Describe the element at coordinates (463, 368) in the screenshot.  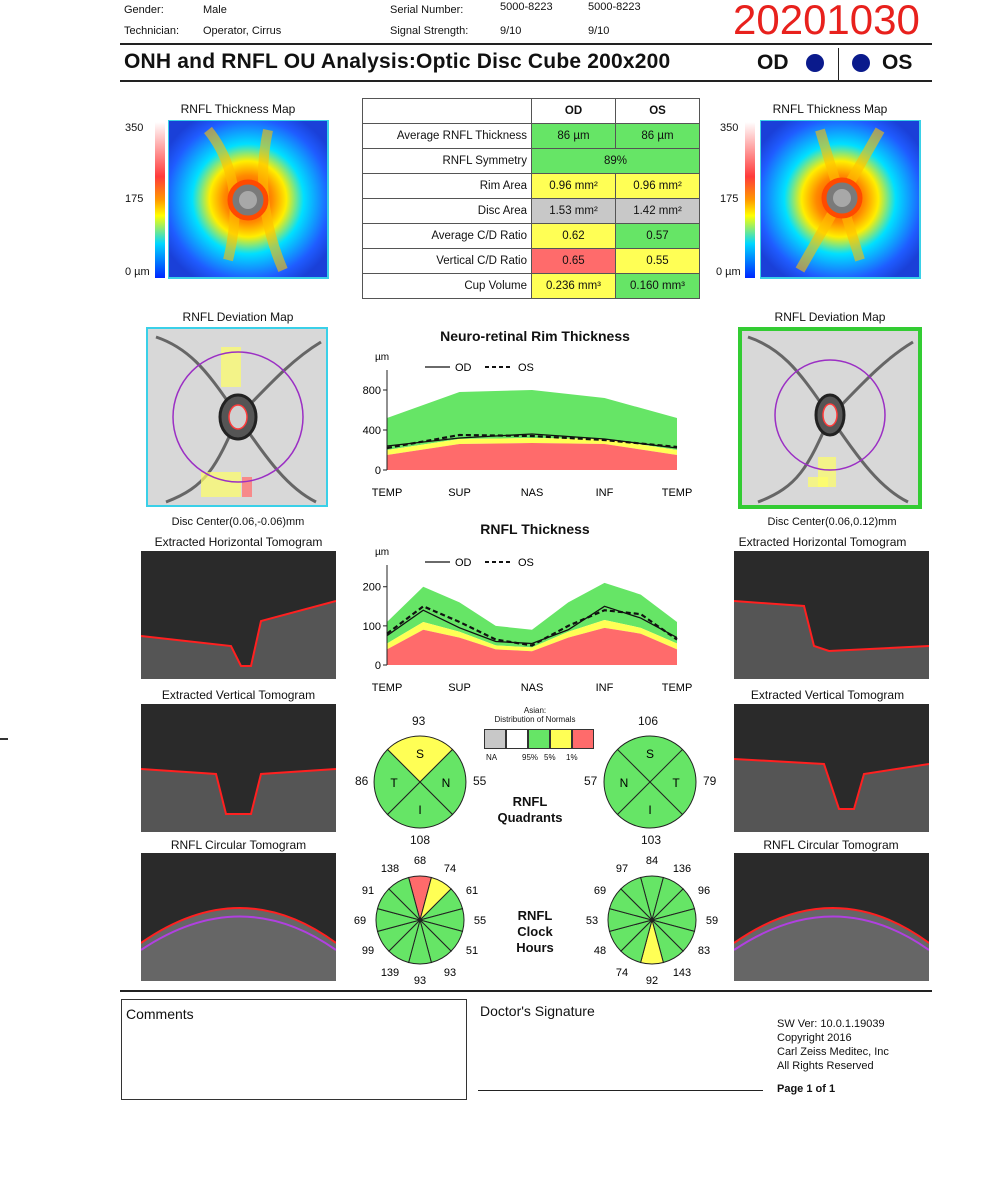
I see `legend-od-label: OD` at that location.